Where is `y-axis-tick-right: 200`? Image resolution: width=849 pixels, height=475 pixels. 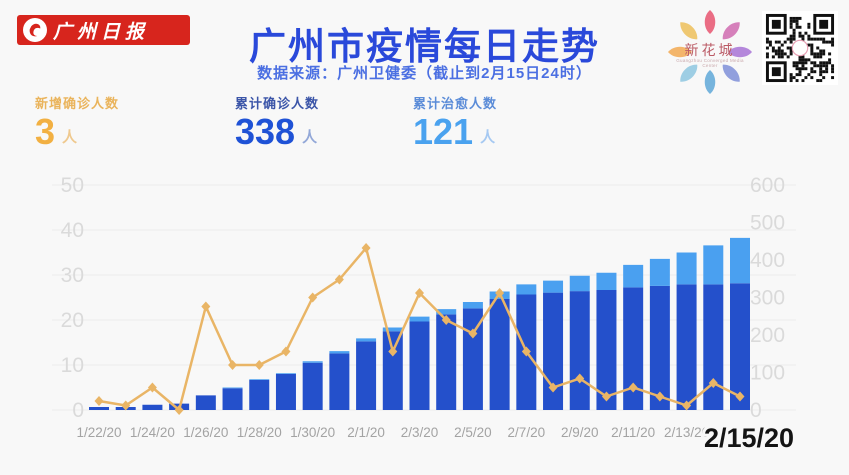 y-axis-tick-right: 200 is located at coordinates (767, 335).